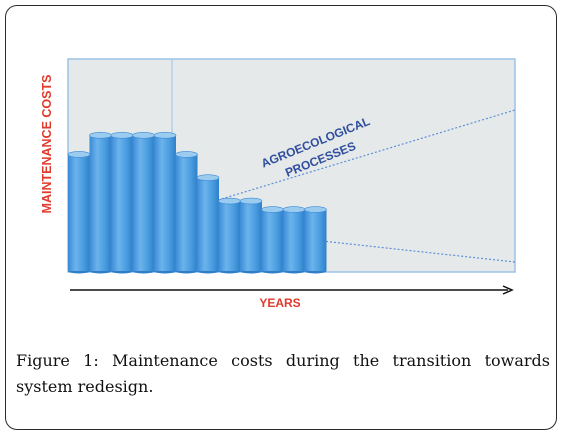 Image resolution: width=566 pixels, height=439 pixels. Describe the element at coordinates (57, 360) in the screenshot. I see `figure-label: Figure 1:` at that location.